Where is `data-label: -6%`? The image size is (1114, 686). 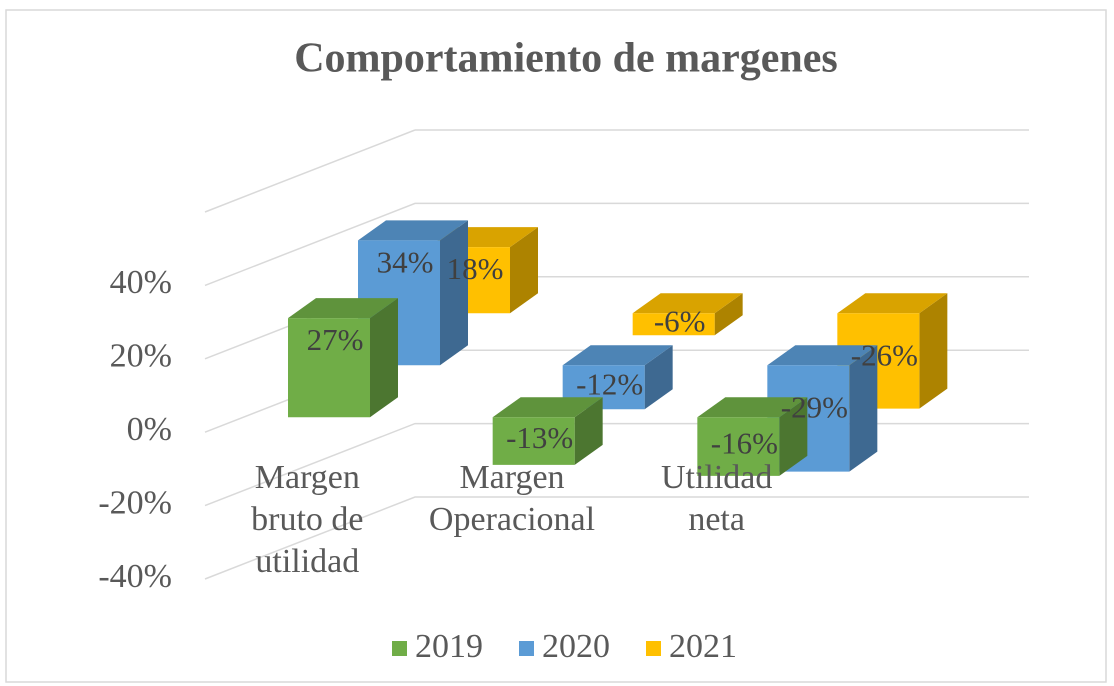 data-label: -6% is located at coordinates (680, 320).